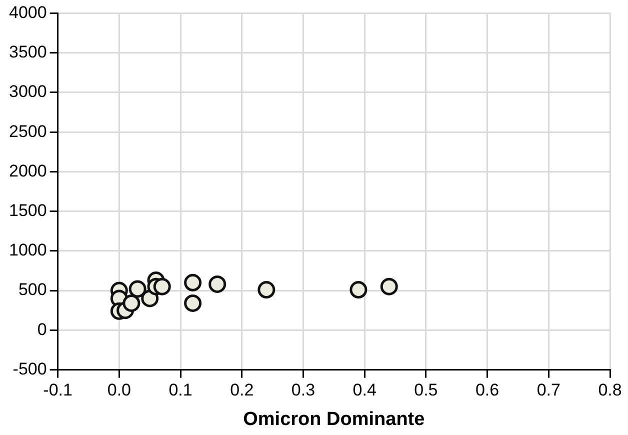  Describe the element at coordinates (364, 390) in the screenshot. I see `x-tick-label: 0.4` at that location.